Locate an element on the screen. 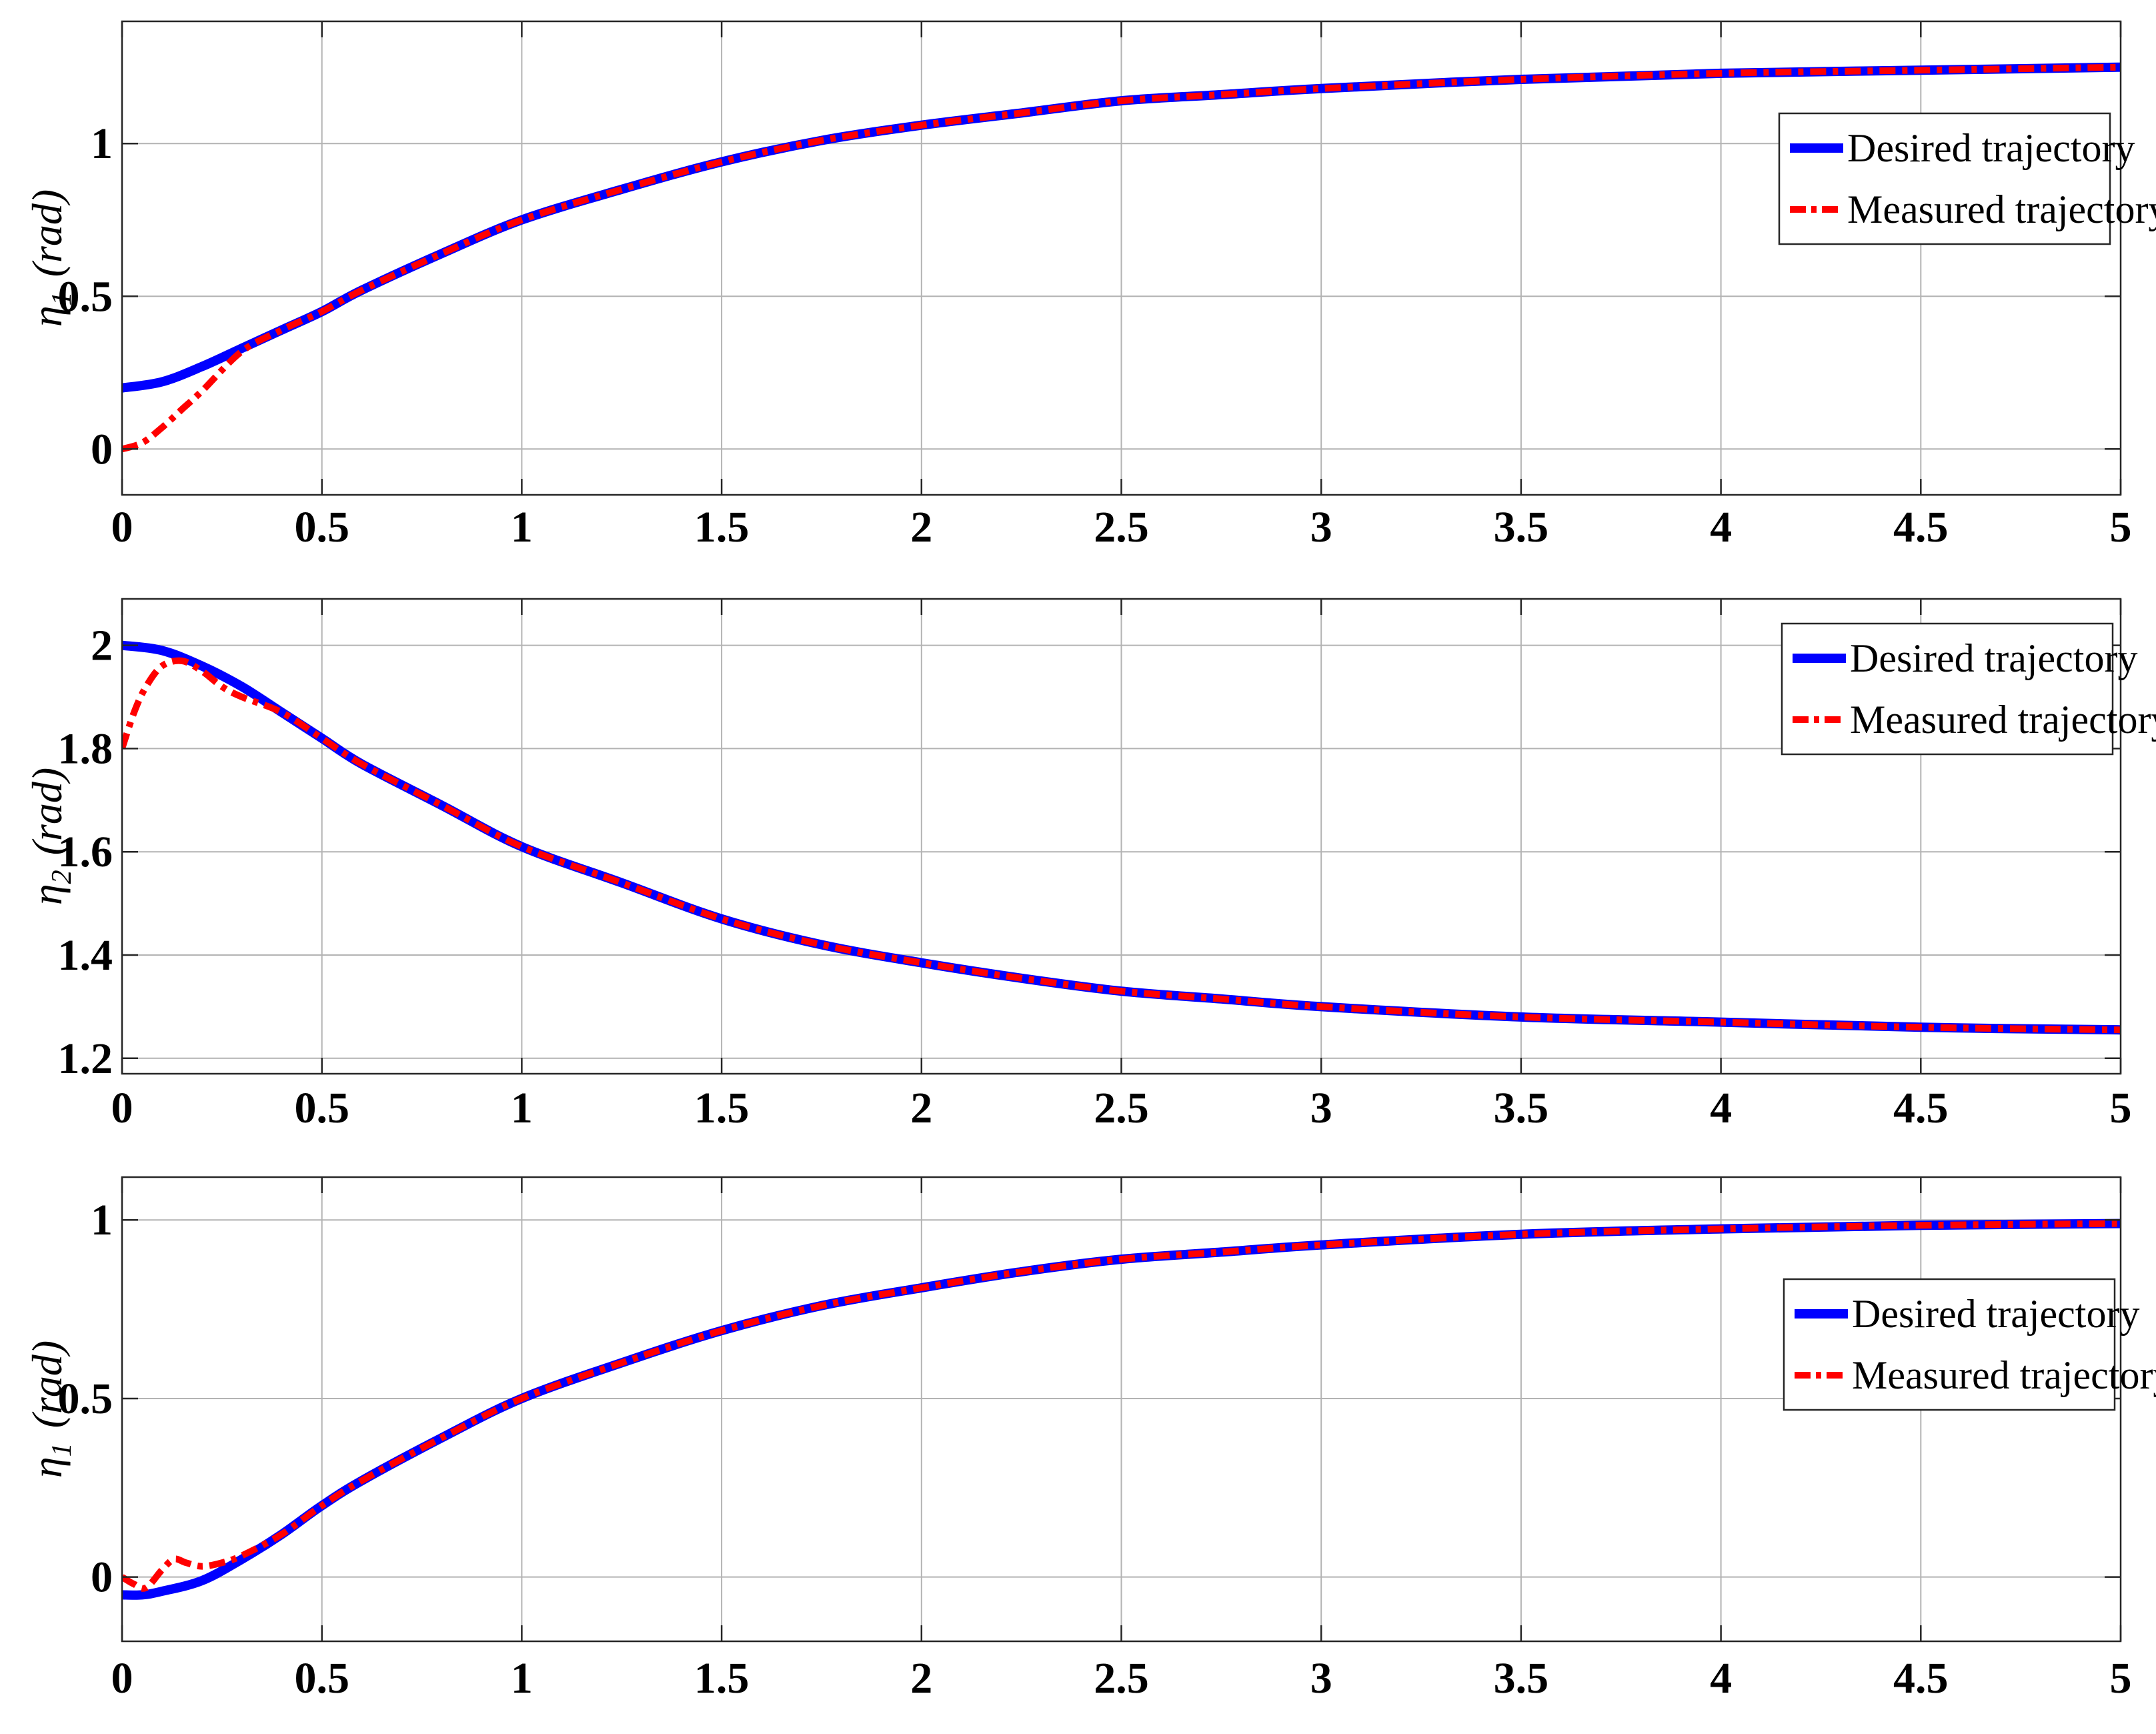 Image resolution: width=2156 pixels, height=1734 pixels. y-tick-label: 1.8 is located at coordinates (85, 749).